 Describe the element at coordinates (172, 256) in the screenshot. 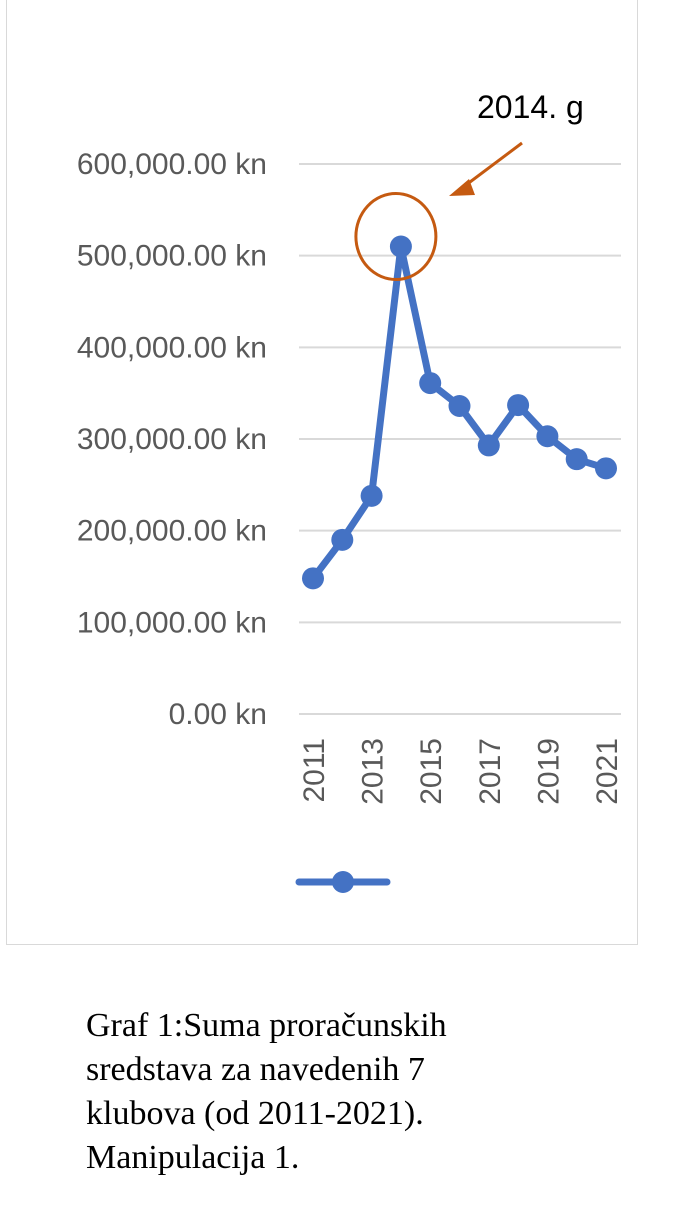

I see `y-tick-label: 500,000.00 kn` at that location.